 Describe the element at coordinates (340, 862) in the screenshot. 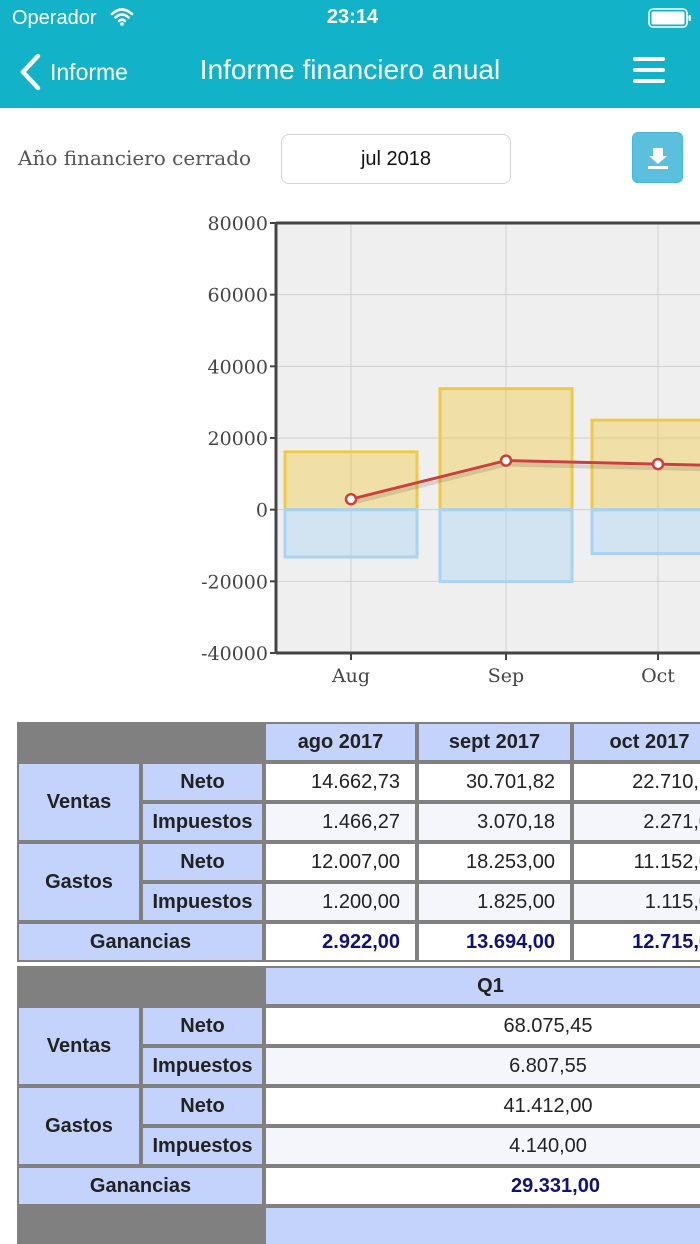

I see `table-cell: 12.007,00` at that location.